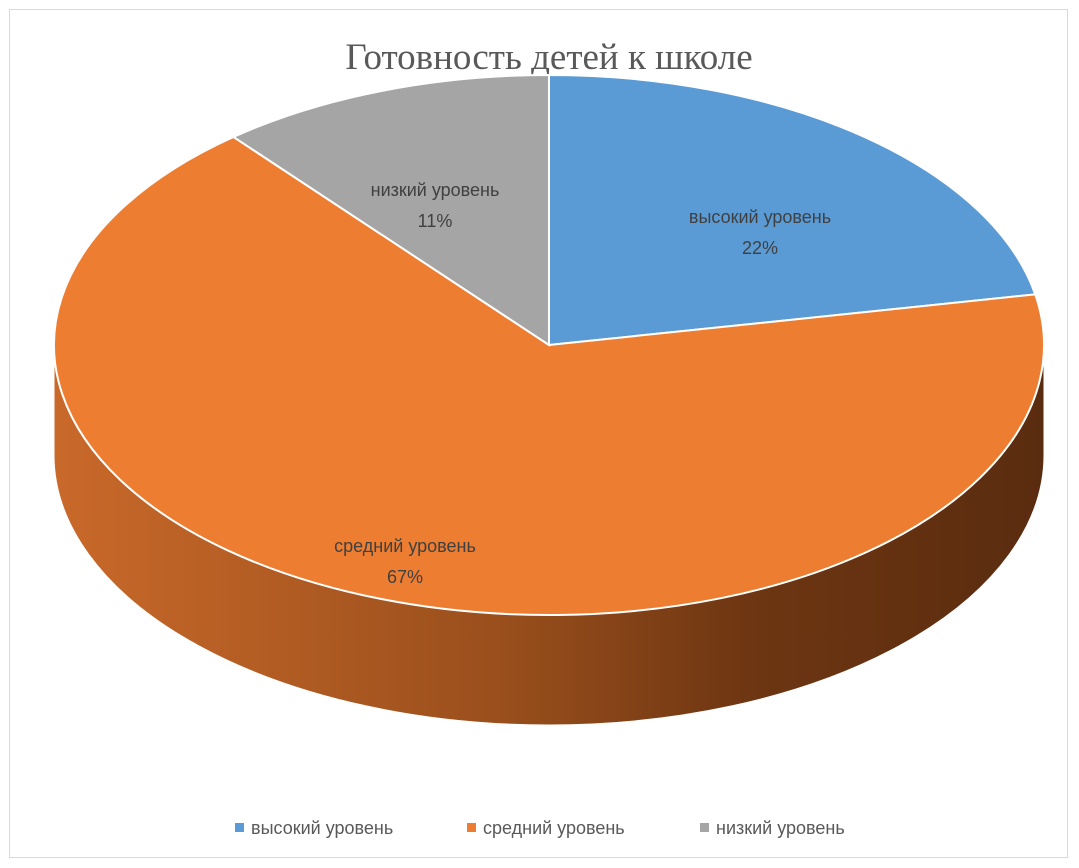 The image size is (1079, 868). I want to click on legend-label-2: средний уровень, so click(554, 828).